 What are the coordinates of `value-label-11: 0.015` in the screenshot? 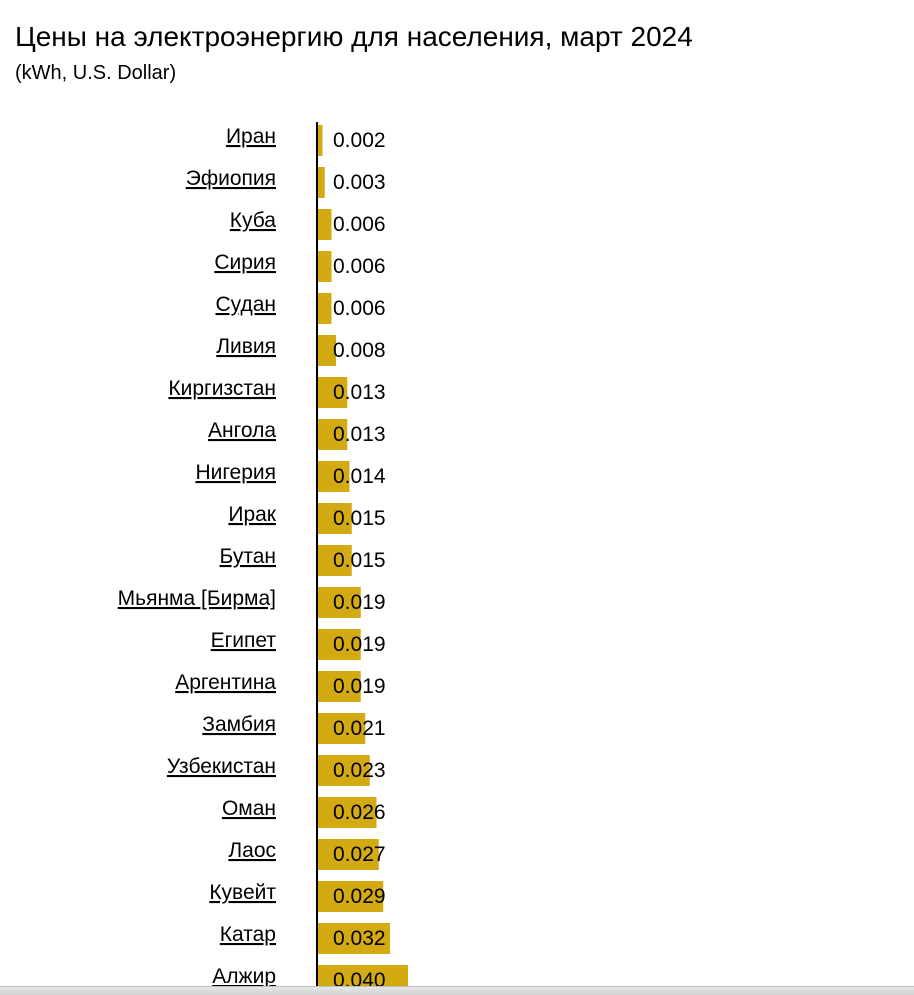 It's located at (359, 560).